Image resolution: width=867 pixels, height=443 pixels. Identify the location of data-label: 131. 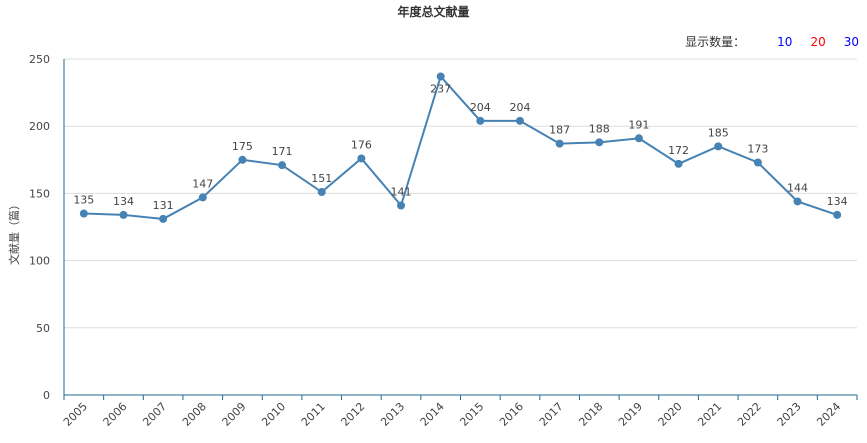
(163, 205).